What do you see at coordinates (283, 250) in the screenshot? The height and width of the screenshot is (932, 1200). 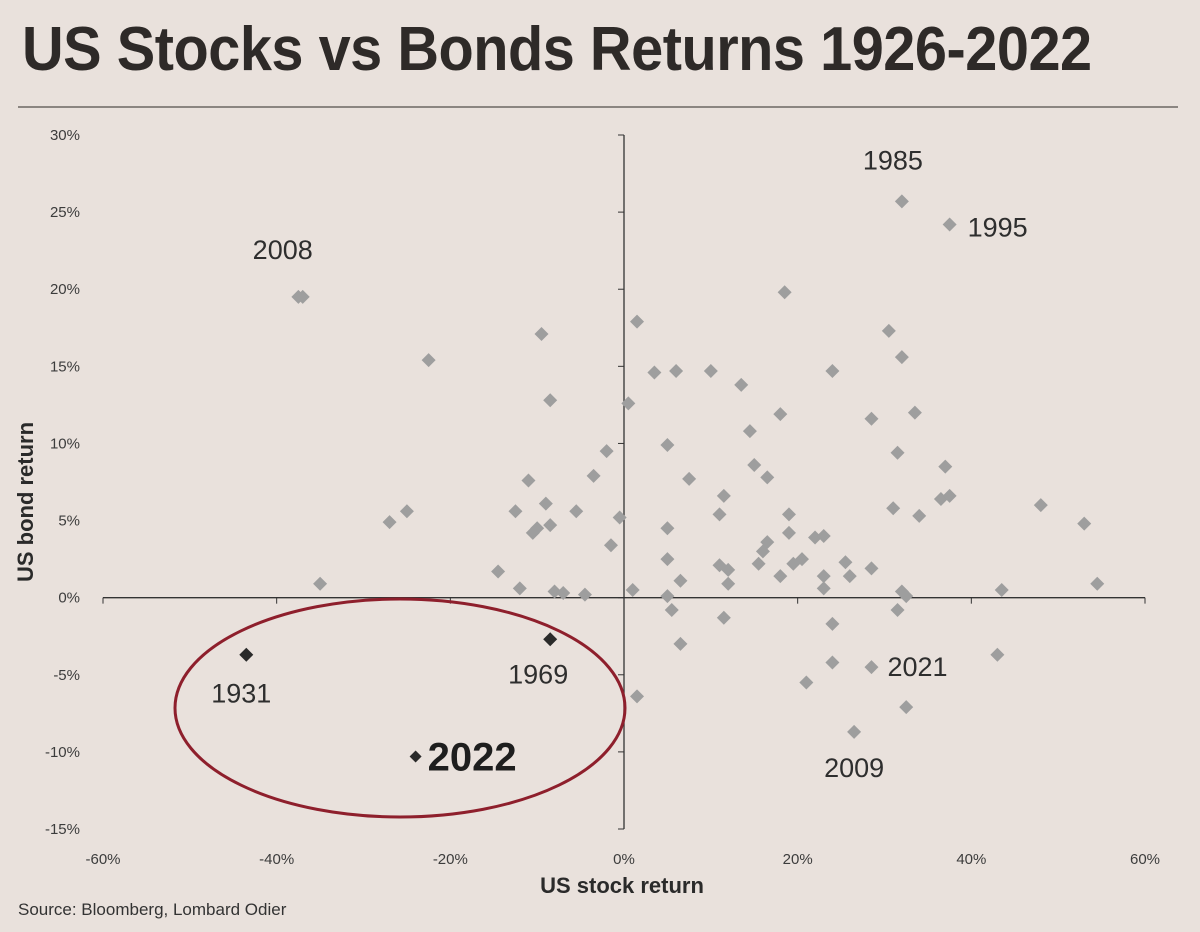 I see `year-label-2008: 2008` at bounding box center [283, 250].